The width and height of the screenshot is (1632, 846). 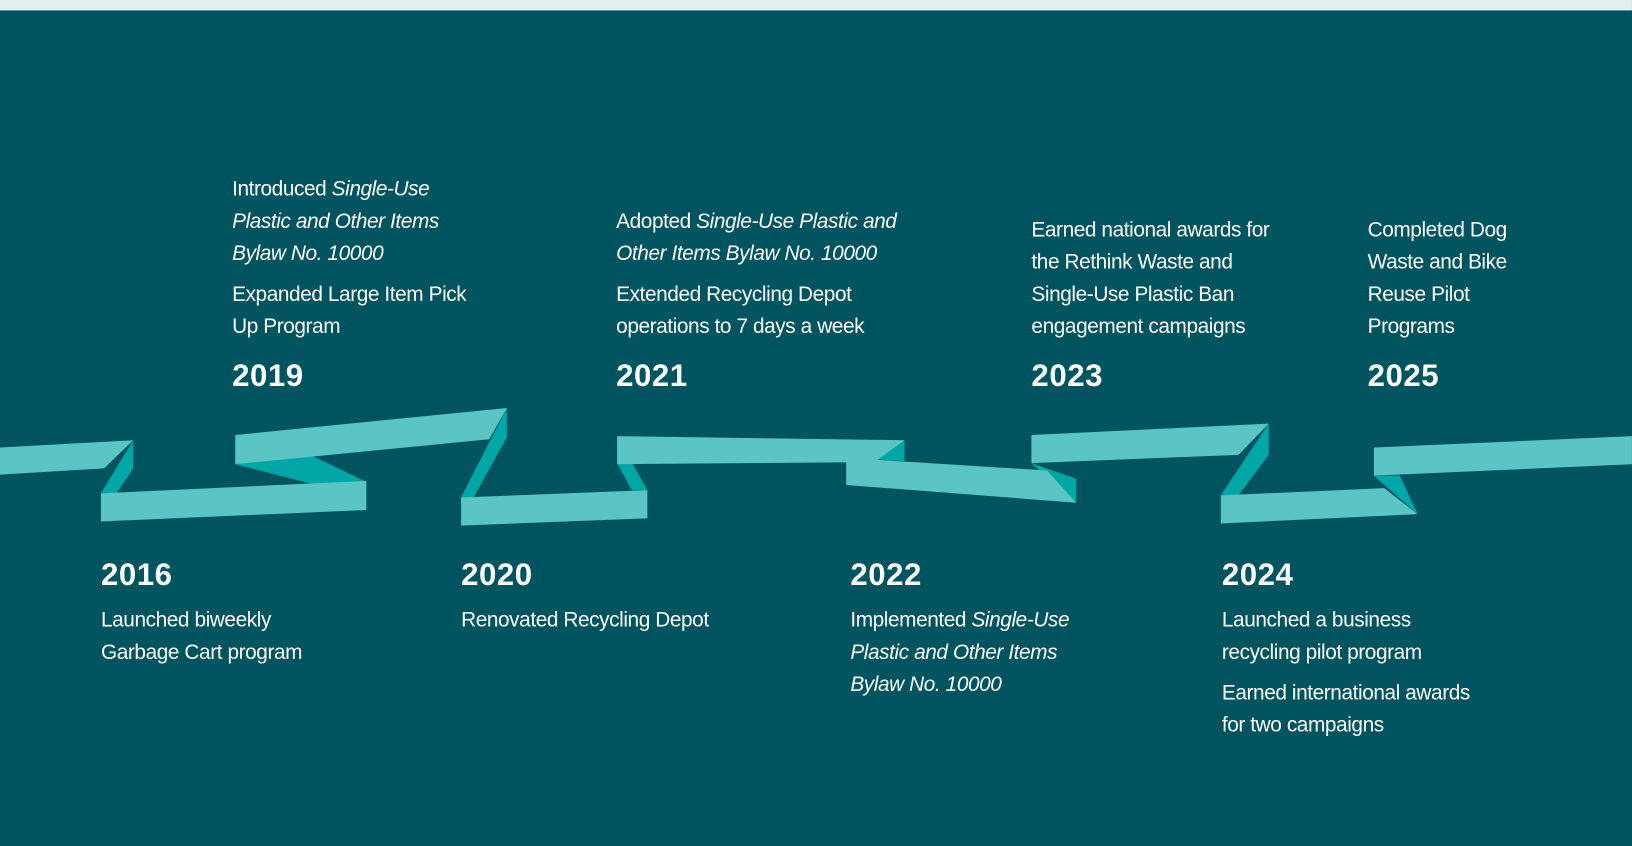 What do you see at coordinates (1067, 376) in the screenshot?
I see `event-year: 2023` at bounding box center [1067, 376].